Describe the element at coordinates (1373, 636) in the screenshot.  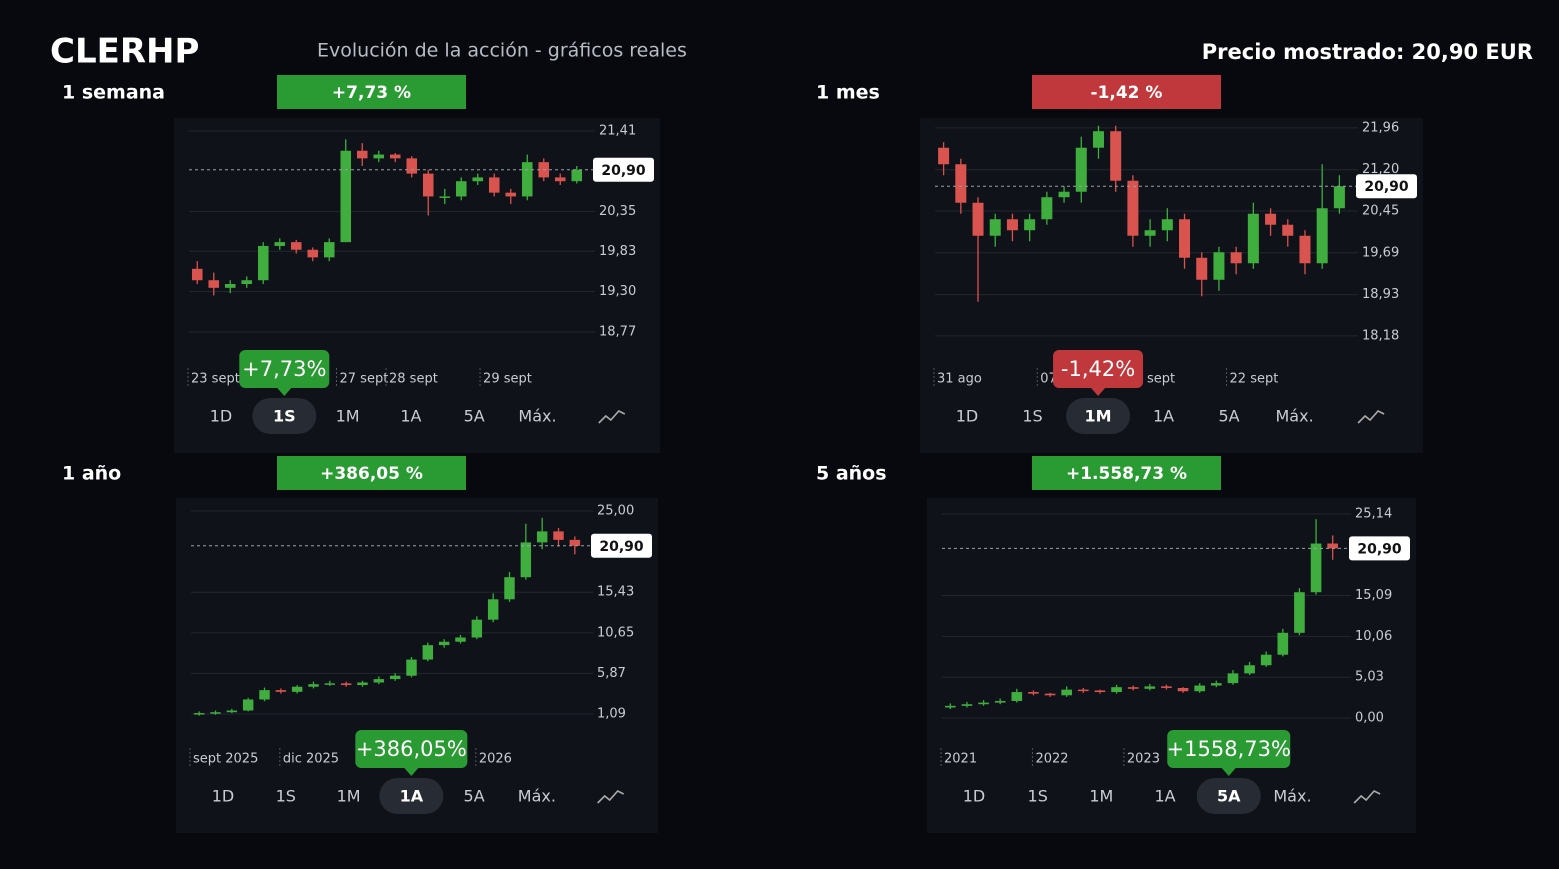
I see `y-tick-label: 10,06` at that location.